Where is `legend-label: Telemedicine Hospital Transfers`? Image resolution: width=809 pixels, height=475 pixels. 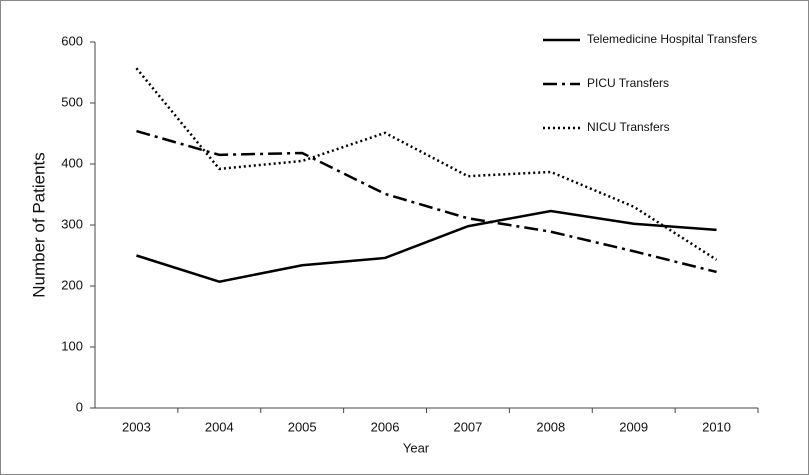 legend-label: Telemedicine Hospital Transfers is located at coordinates (672, 39).